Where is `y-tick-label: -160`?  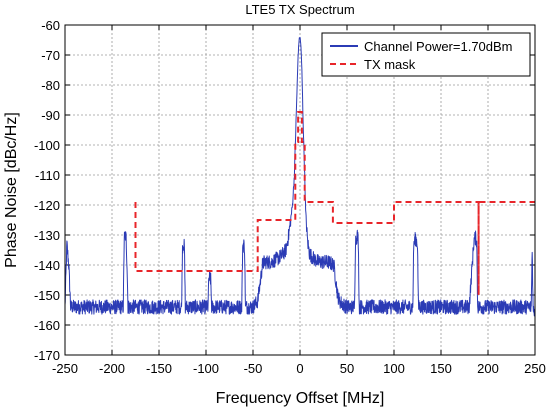
y-tick-label: -160 is located at coordinates (47, 325).